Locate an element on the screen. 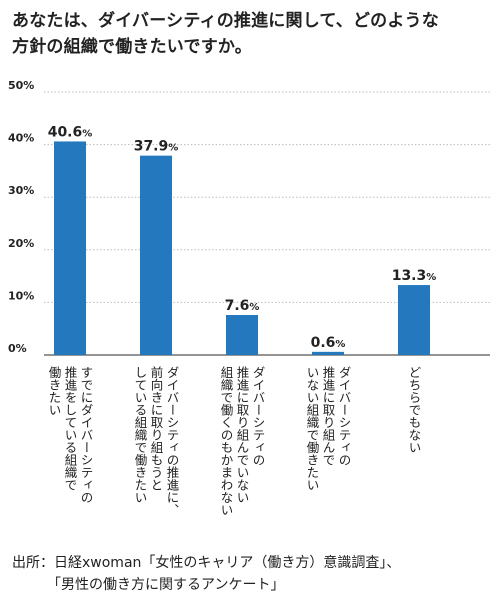 The height and width of the screenshot is (608, 500). y-tick-label: 50% is located at coordinates (21, 85).